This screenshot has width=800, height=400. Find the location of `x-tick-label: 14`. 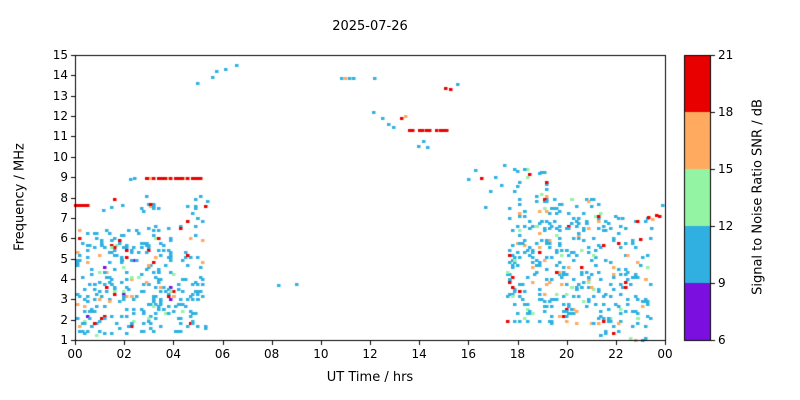

x-tick-label: 14 is located at coordinates (419, 354).